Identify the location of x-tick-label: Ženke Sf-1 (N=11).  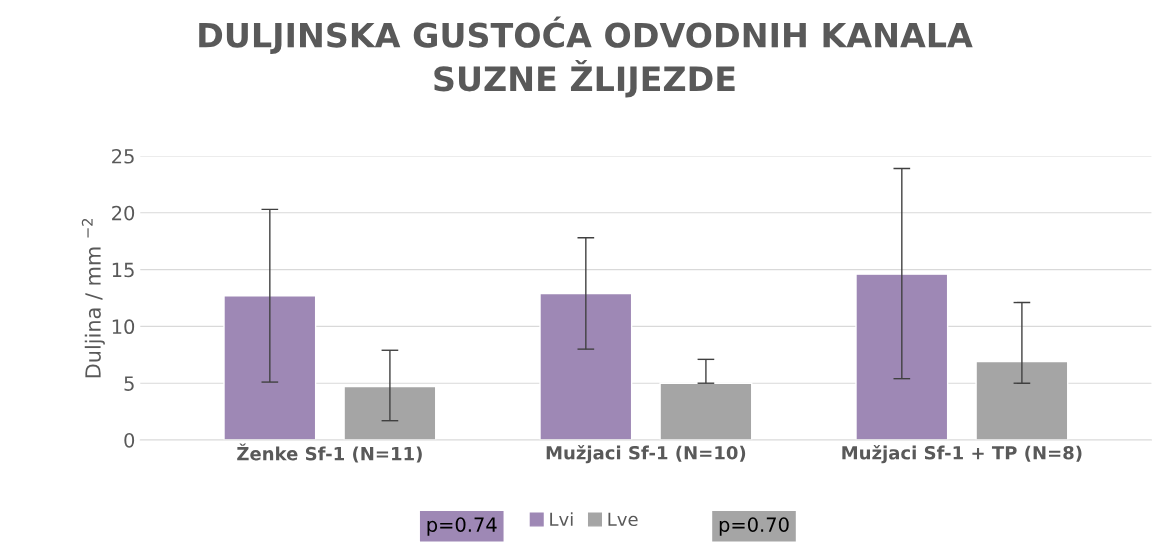
(329, 453).